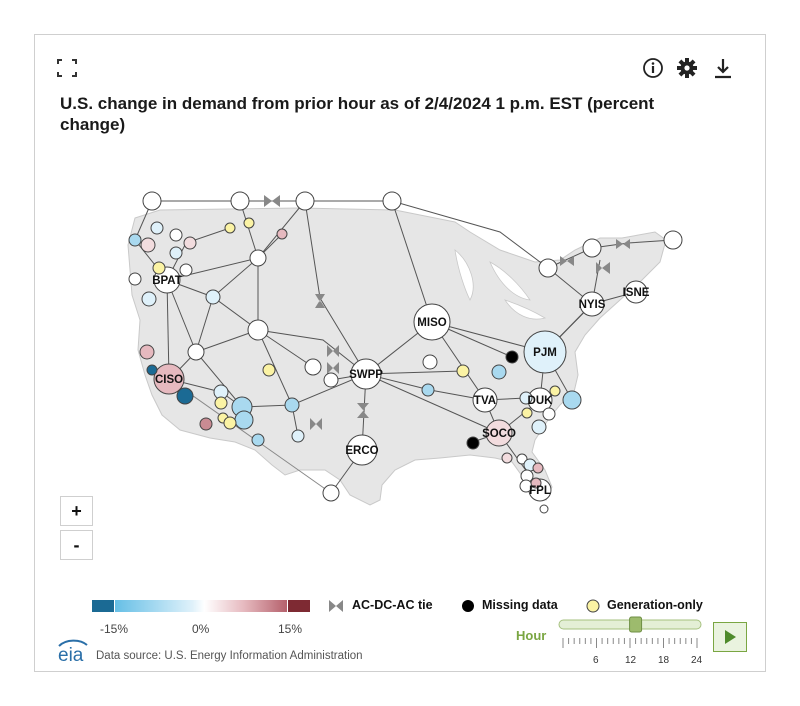 The width and height of the screenshot is (800, 706). Describe the element at coordinates (655, 605) in the screenshot. I see `generation-legend-label: Generation-only` at that location.